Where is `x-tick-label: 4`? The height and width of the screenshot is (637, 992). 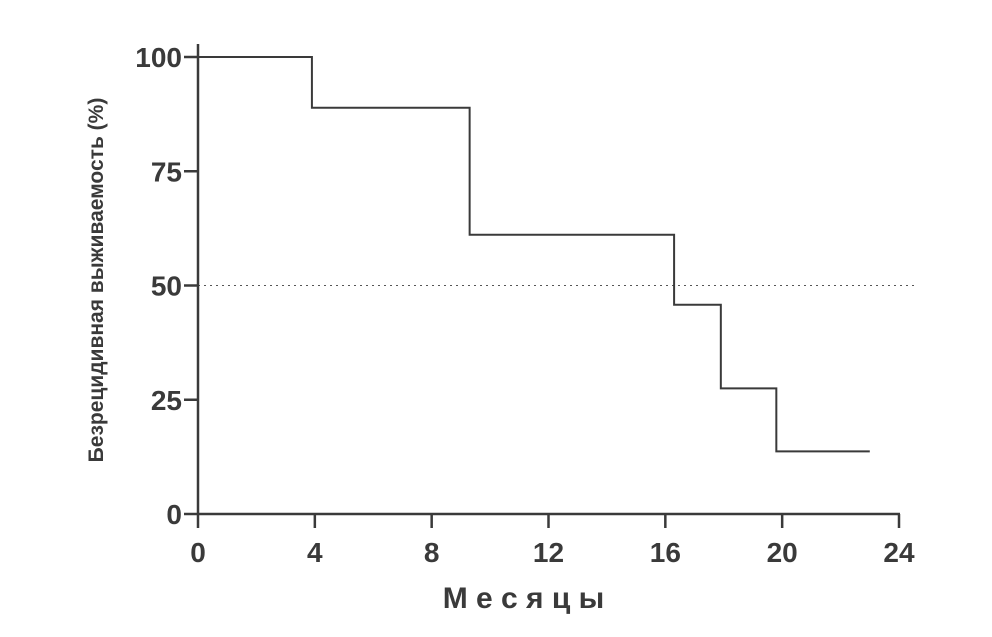 x-tick-label: 4 is located at coordinates (315, 552).